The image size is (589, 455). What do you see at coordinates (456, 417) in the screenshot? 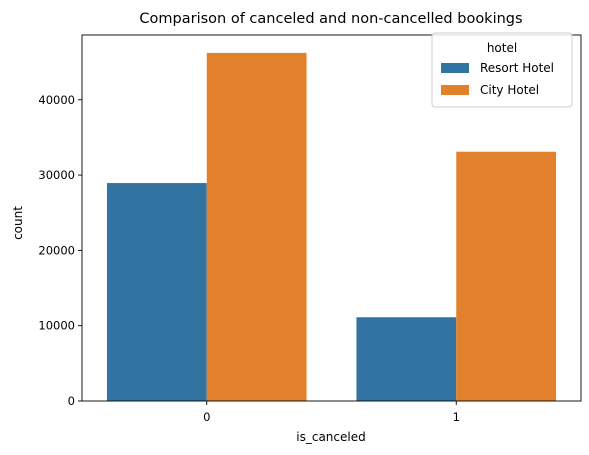
I see `x-tick-label: 1` at bounding box center [456, 417].